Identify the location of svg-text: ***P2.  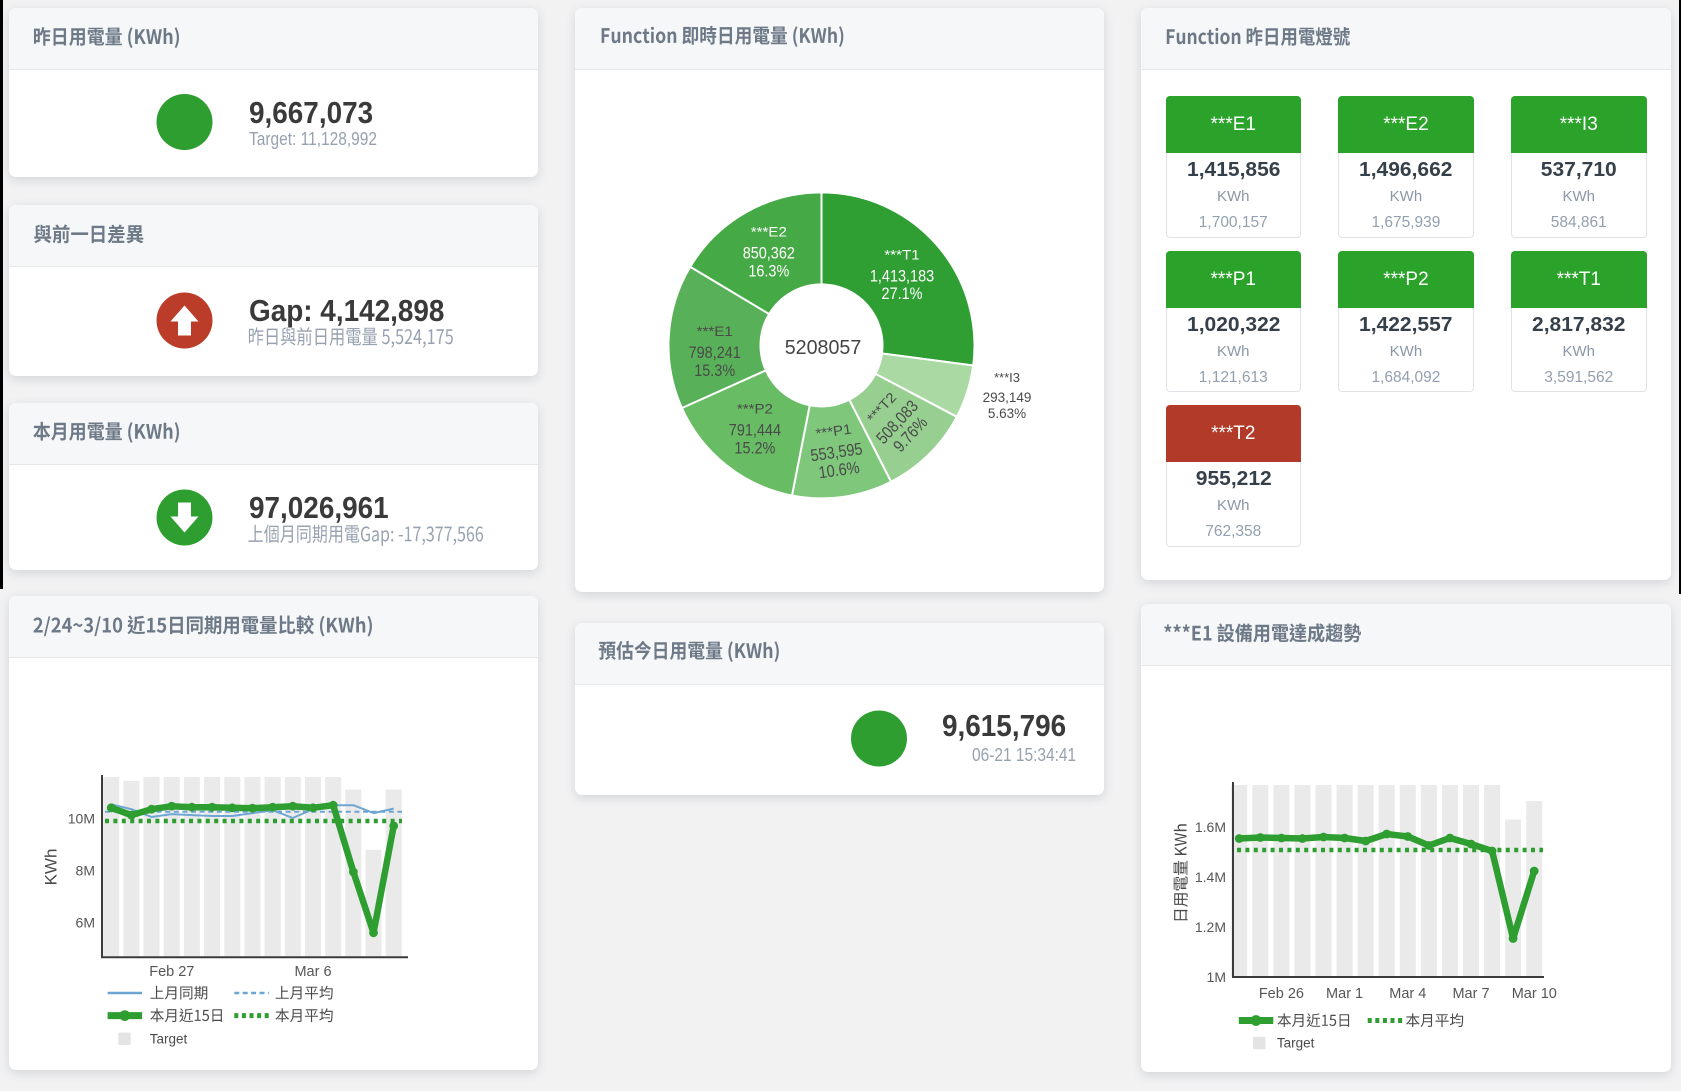
(755, 409).